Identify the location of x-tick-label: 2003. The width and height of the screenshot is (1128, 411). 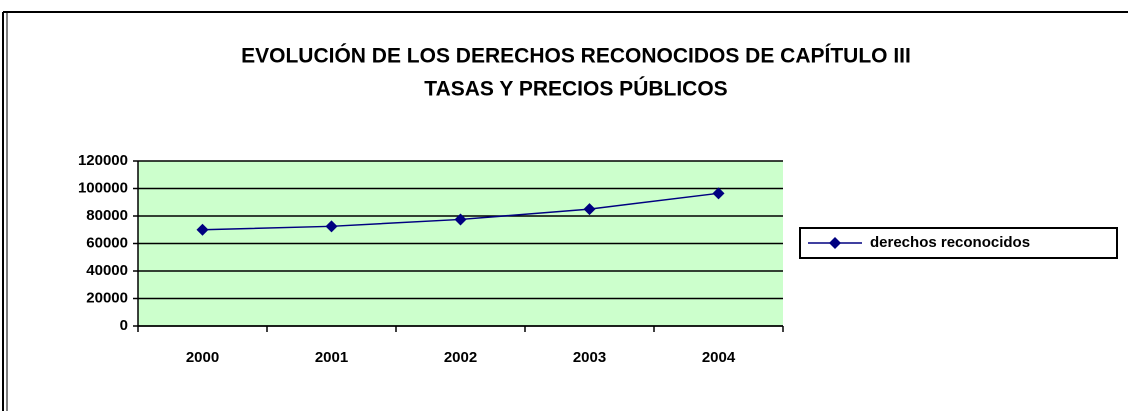
(589, 357).